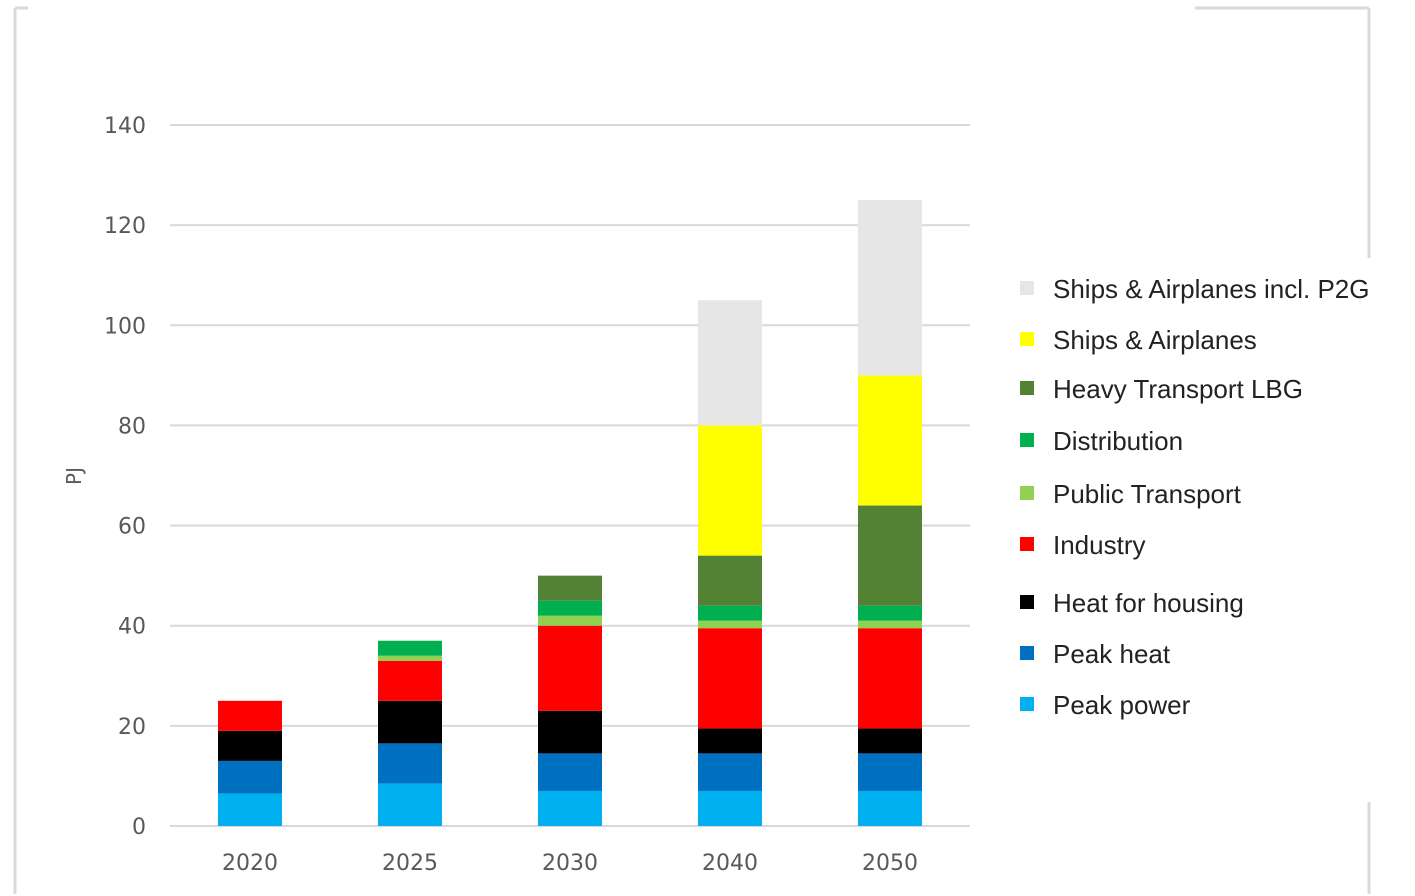  Describe the element at coordinates (139, 827) in the screenshot. I see `y-tick-label: 0` at that location.